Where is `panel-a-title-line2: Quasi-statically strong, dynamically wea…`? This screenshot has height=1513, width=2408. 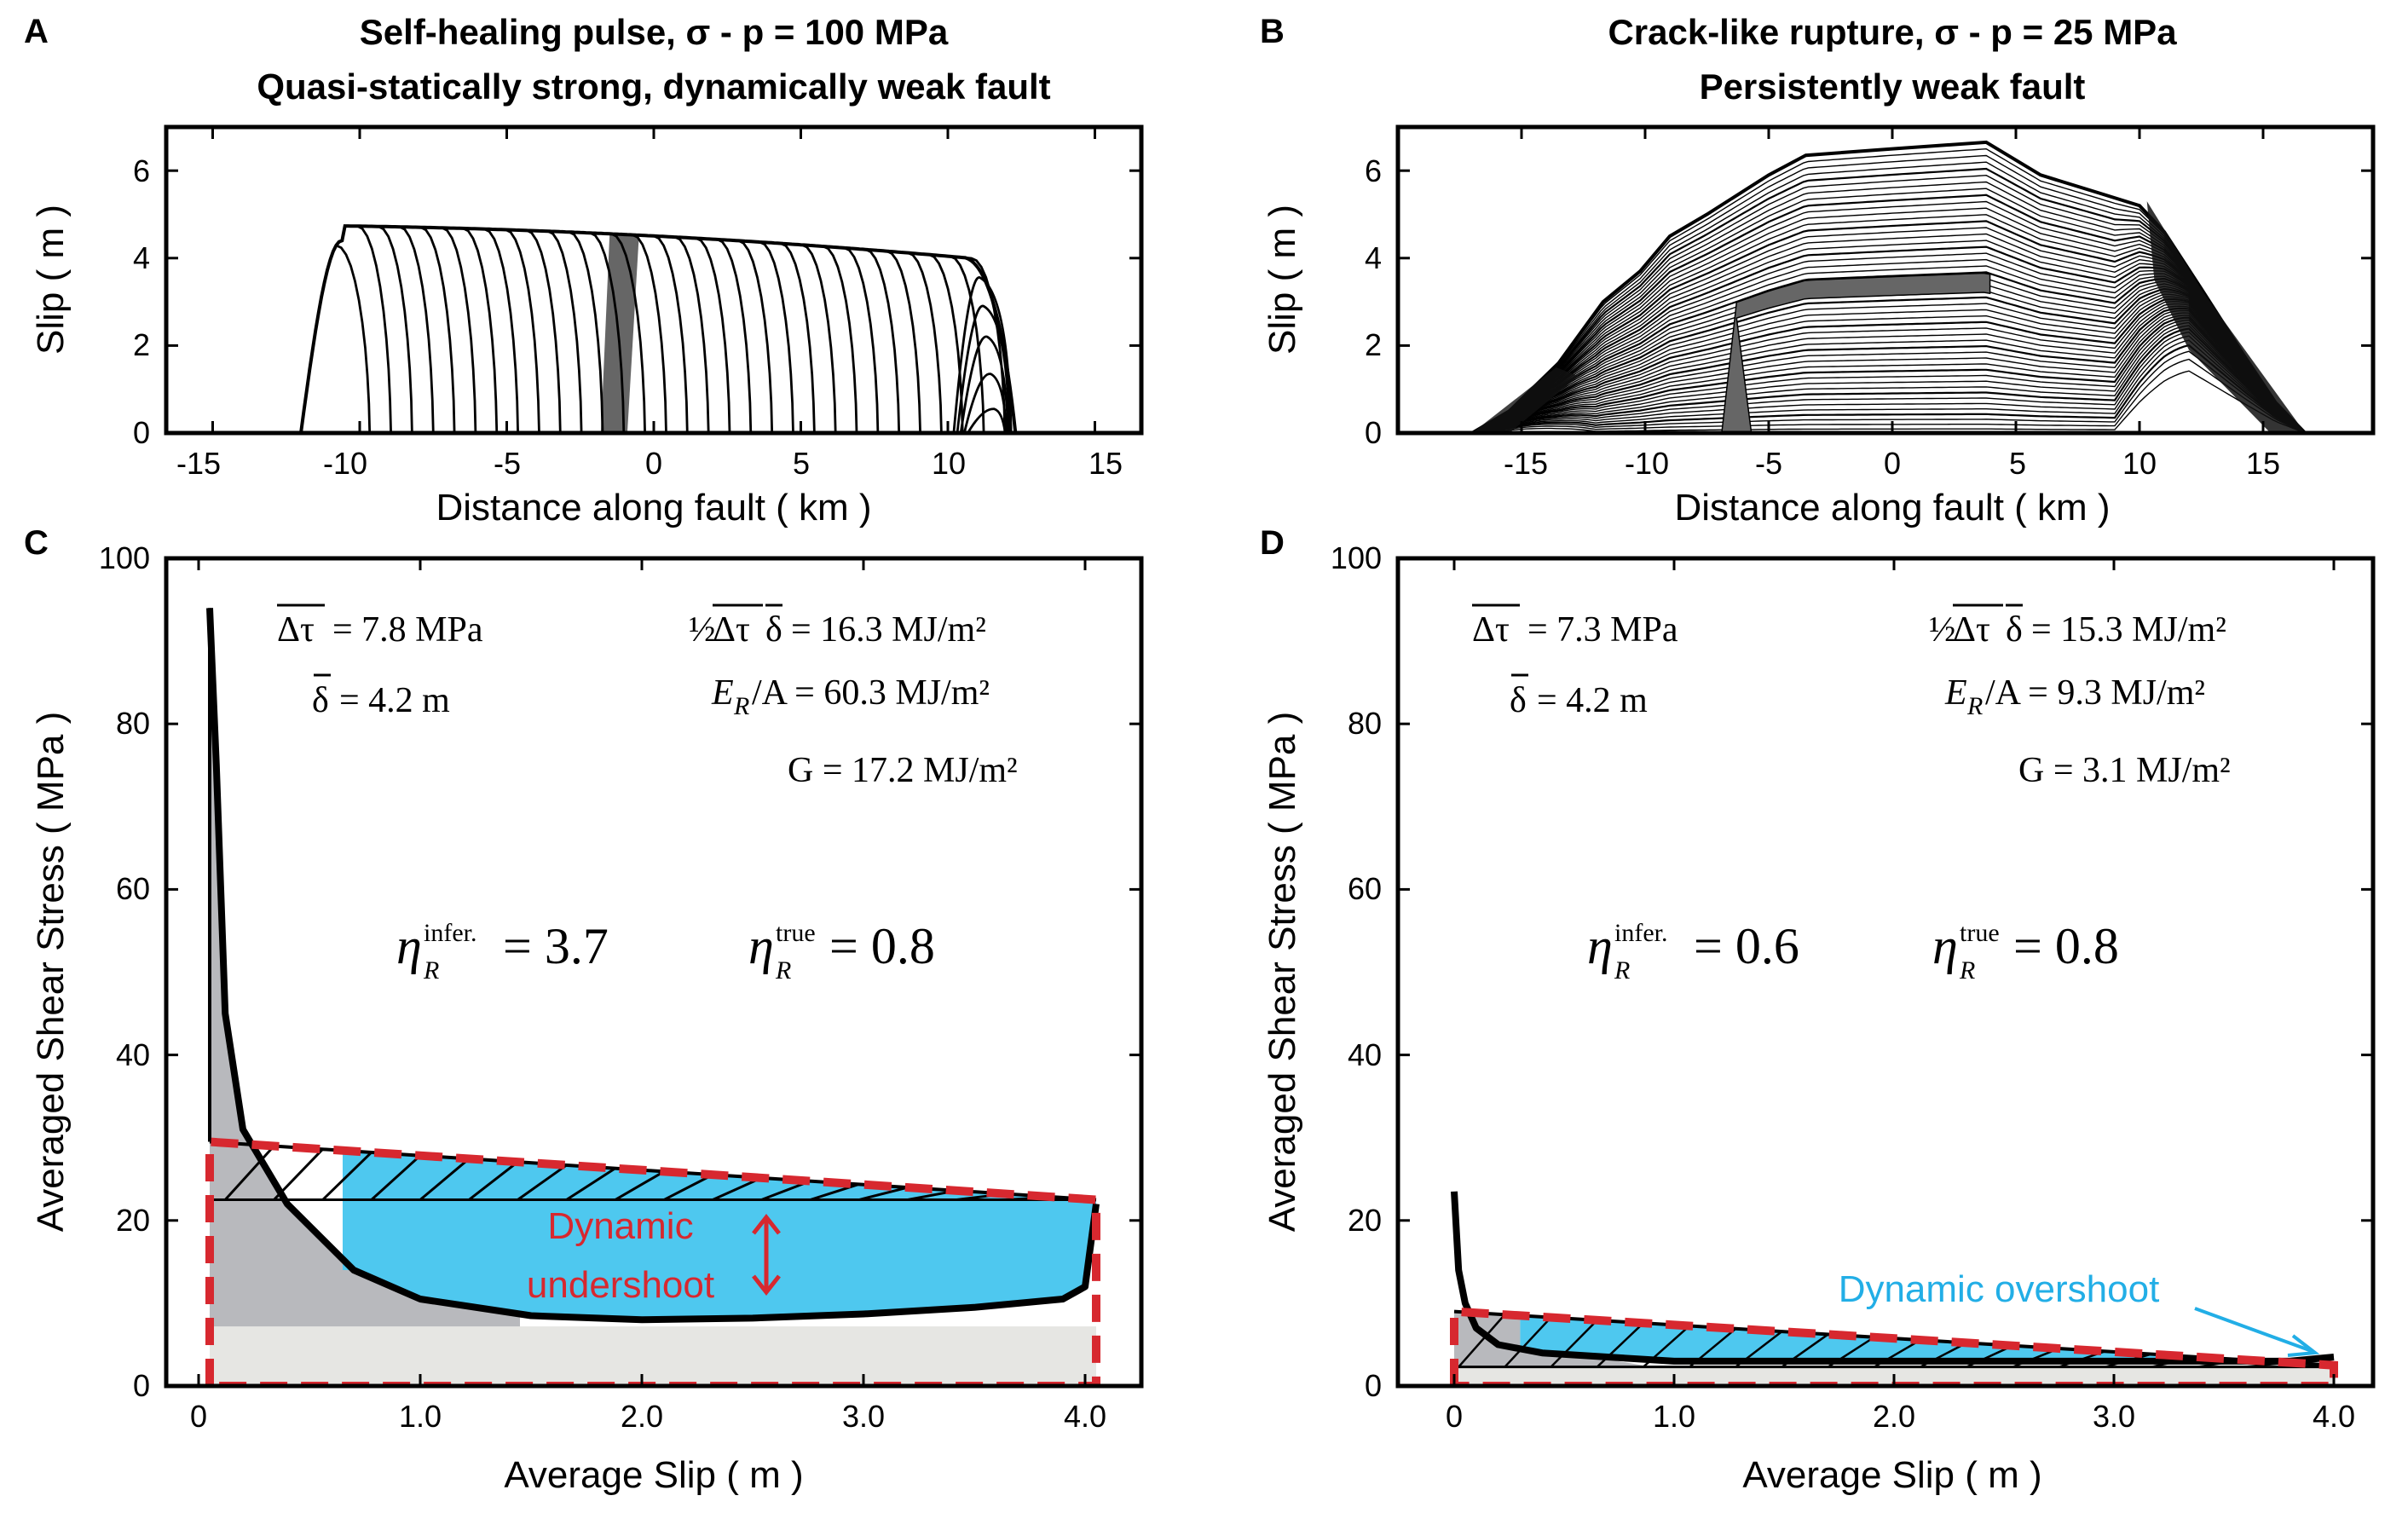
panel-a-title-line2: Quasi-statically strong, dynamically wea… is located at coordinates (653, 86).